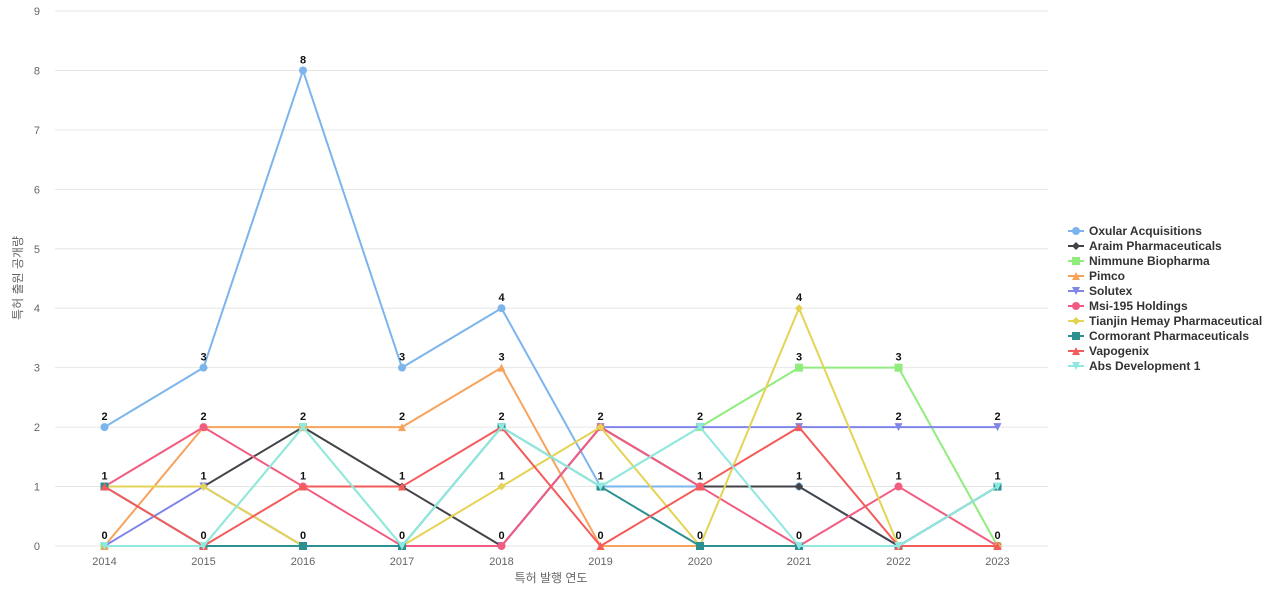 This screenshot has width=1280, height=605. What do you see at coordinates (37, 309) in the screenshot?
I see `y-tick-label: 4` at bounding box center [37, 309].